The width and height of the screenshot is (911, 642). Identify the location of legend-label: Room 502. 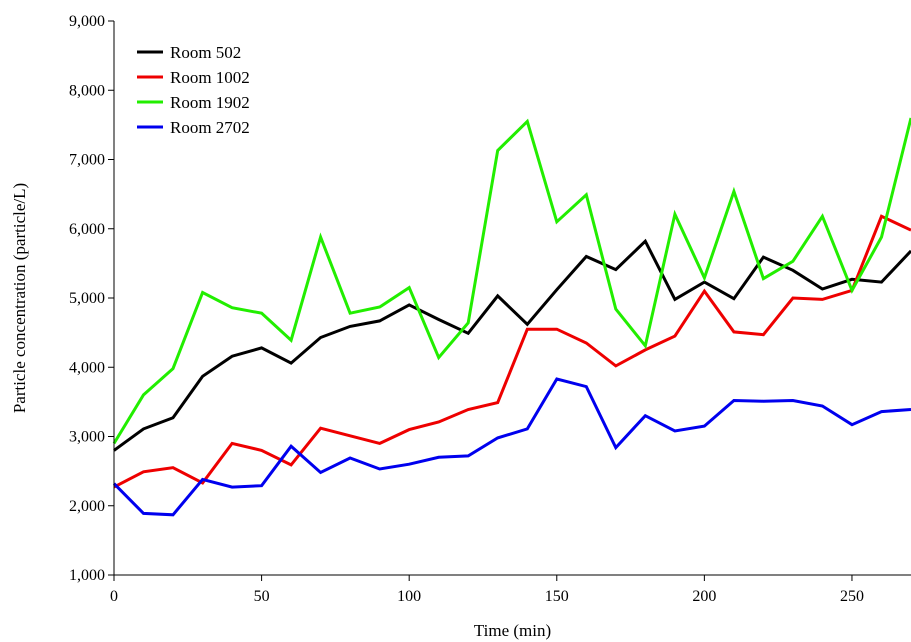
(205, 52).